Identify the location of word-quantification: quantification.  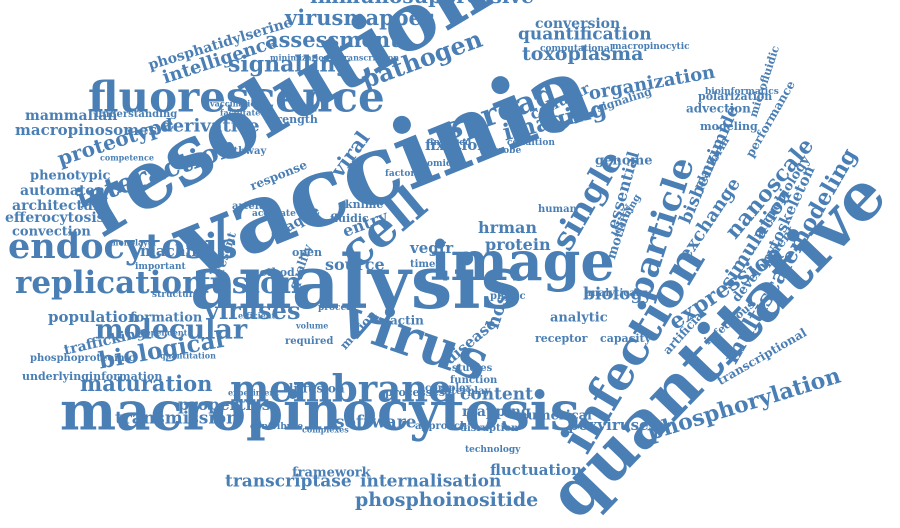
(585, 34).